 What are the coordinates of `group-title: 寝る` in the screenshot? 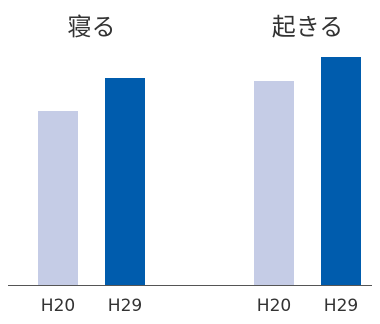 It's located at (92, 27).